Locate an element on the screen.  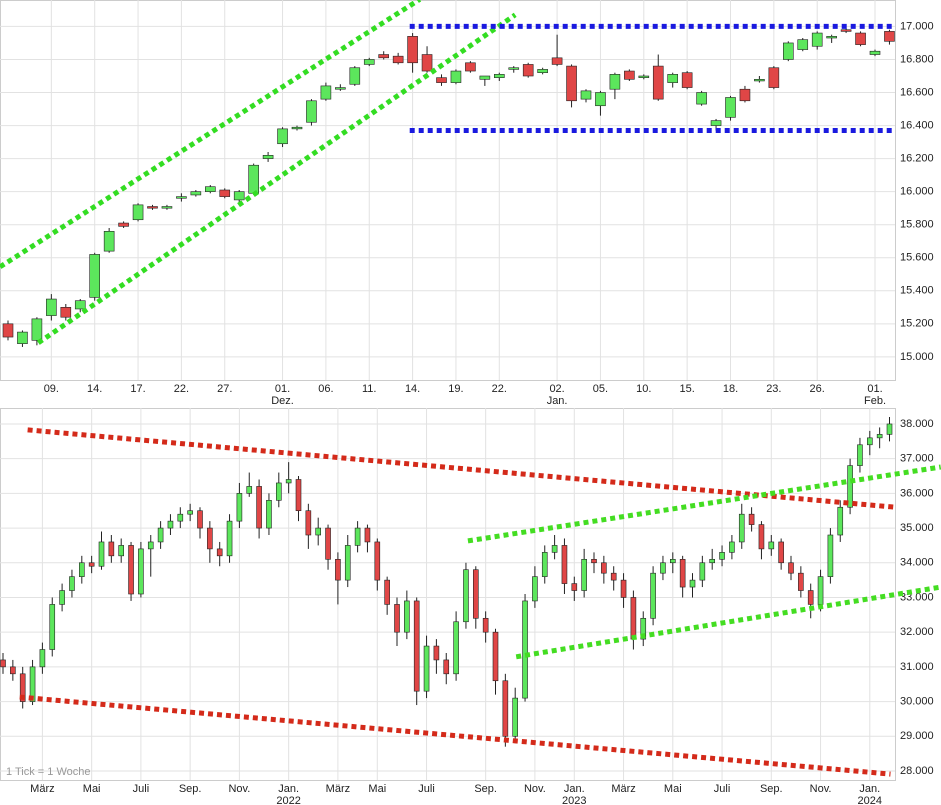
x-tick-label: 26. is located at coordinates (817, 389).